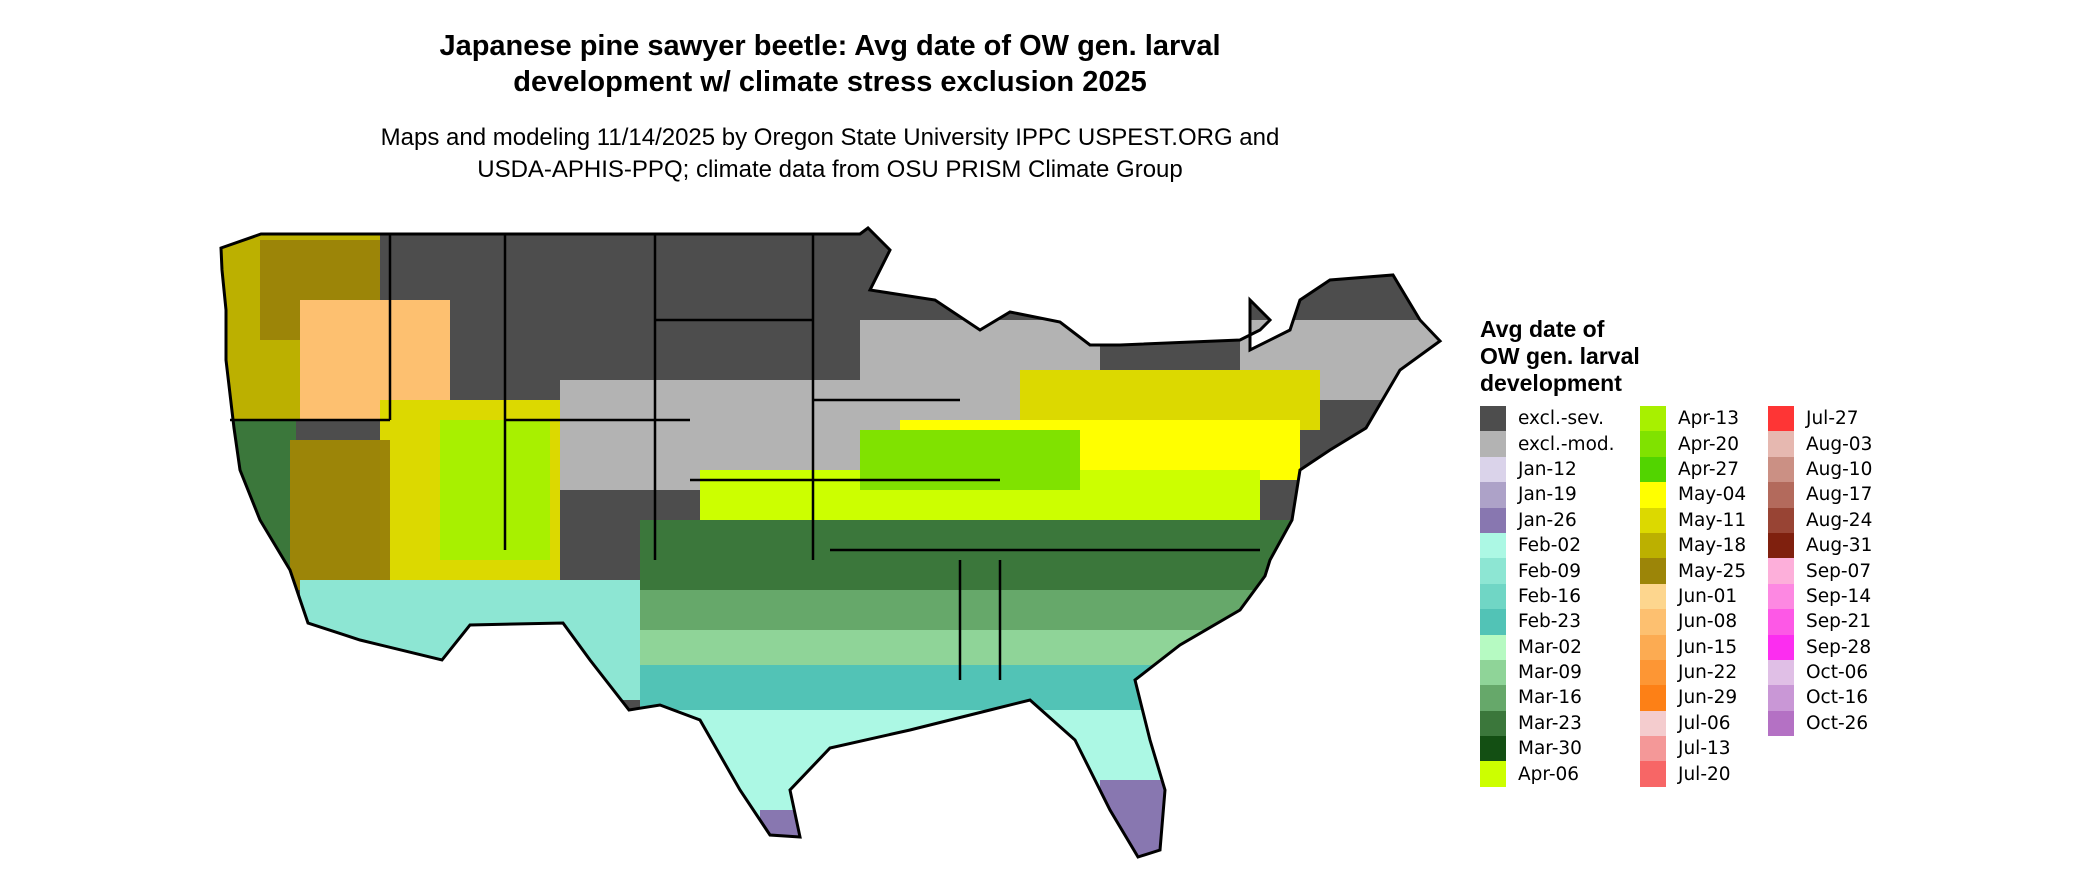 The height and width of the screenshot is (892, 2100). What do you see at coordinates (1712, 520) in the screenshot?
I see `legend-label: May-11` at bounding box center [1712, 520].